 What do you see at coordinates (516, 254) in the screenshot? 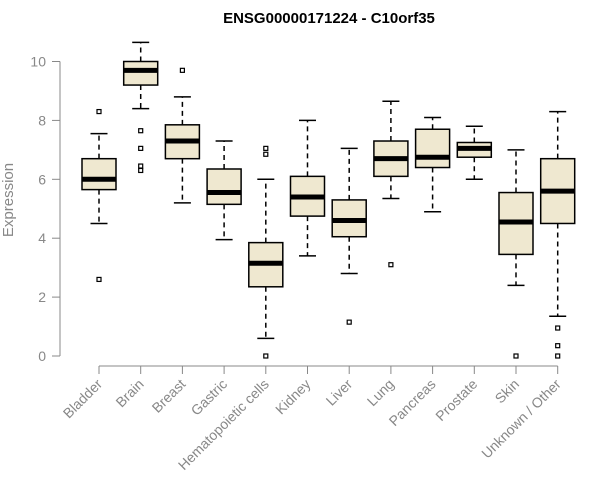
I see `box-skin` at bounding box center [516, 254].